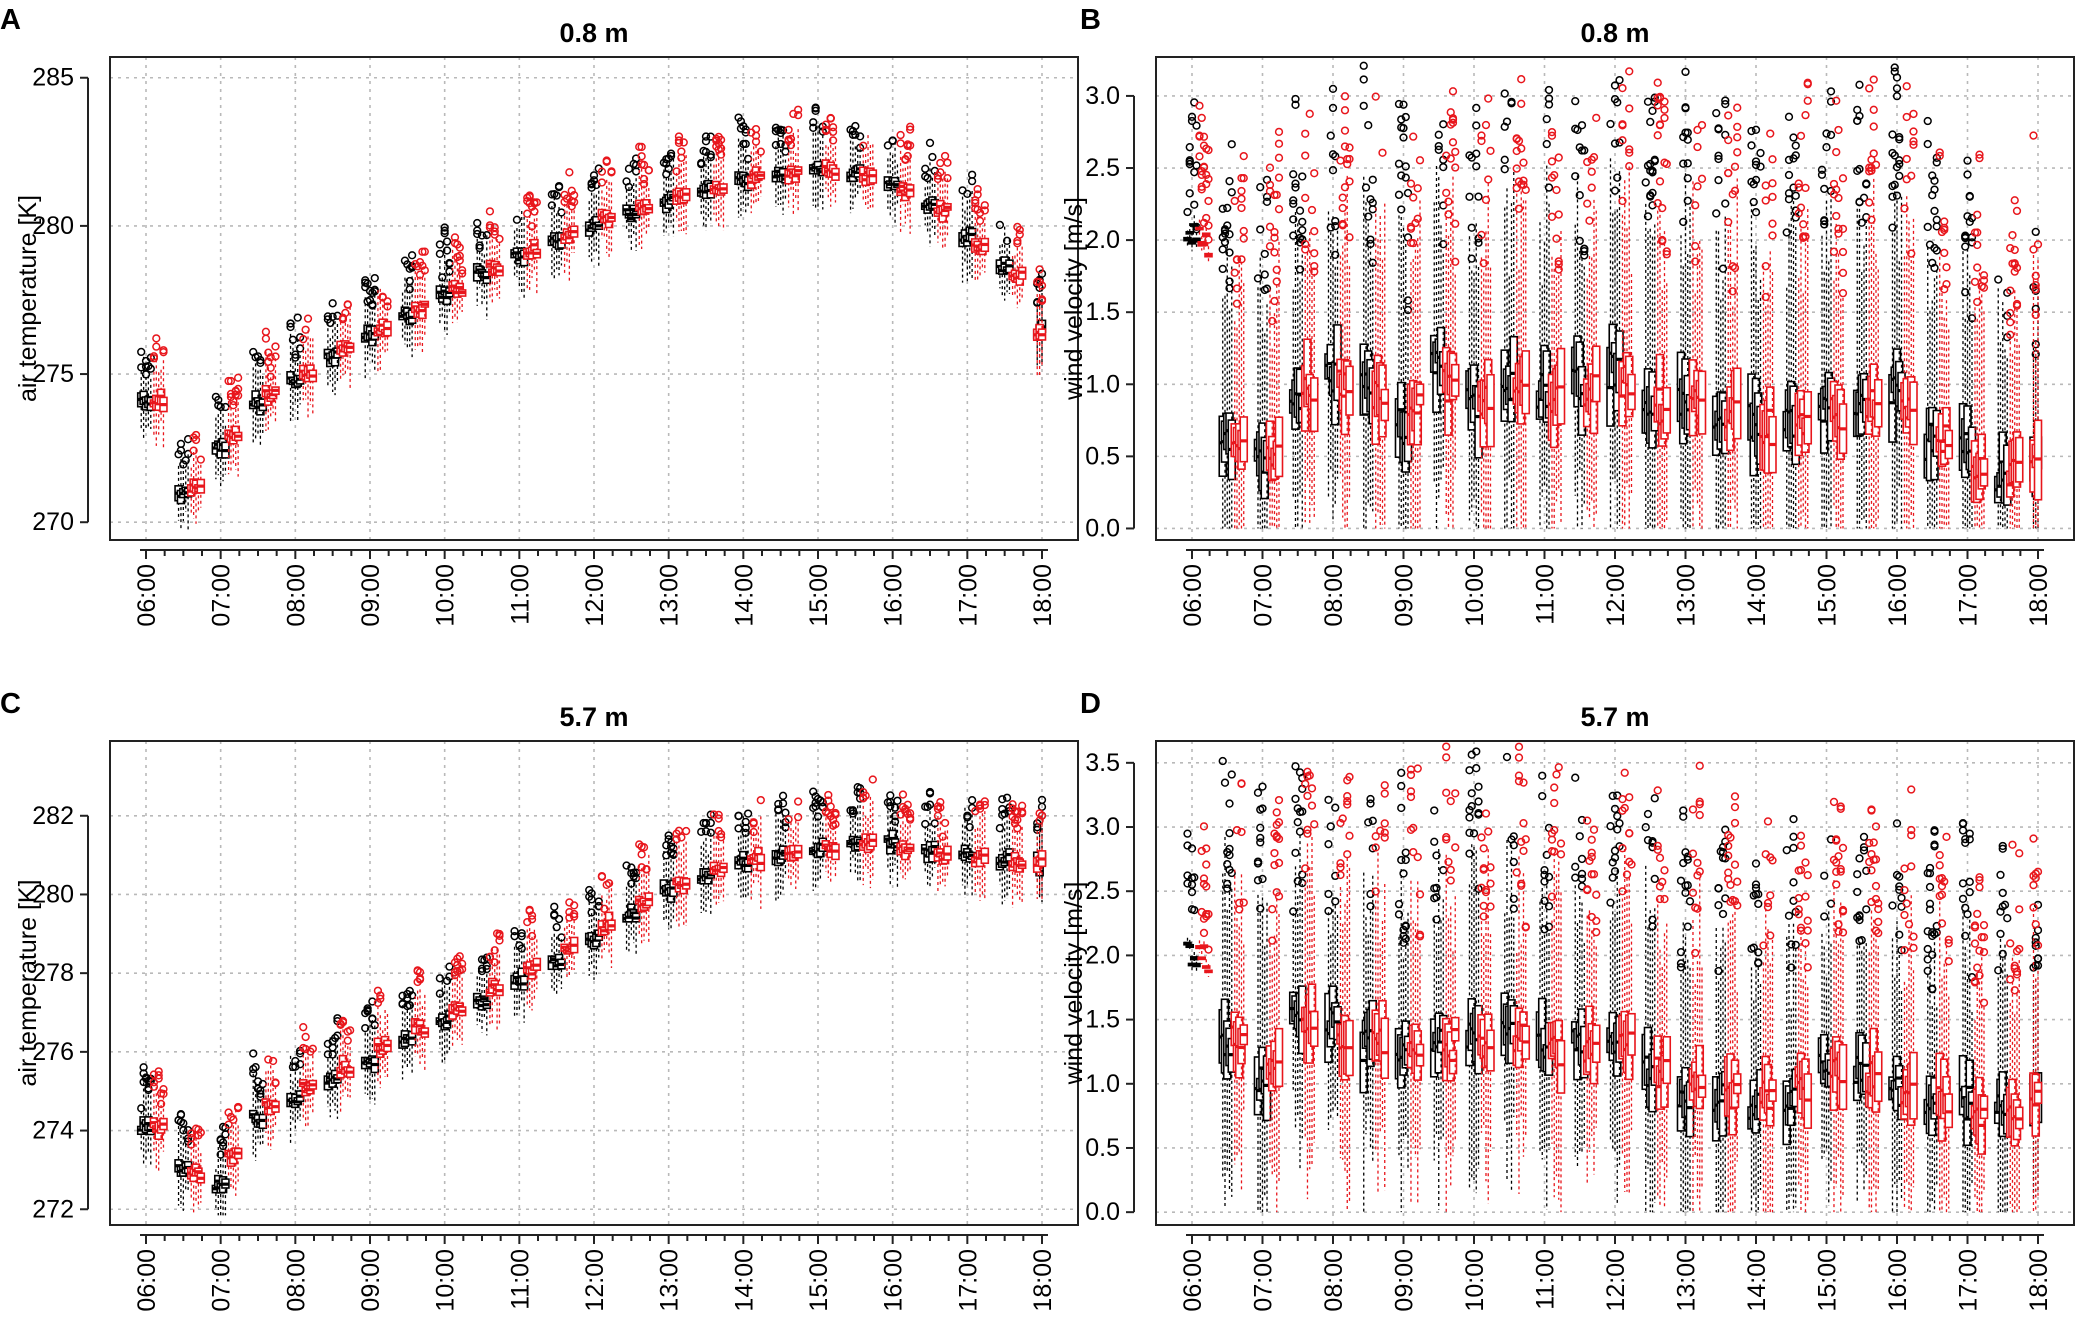  Describe the element at coordinates (53, 1052) in the screenshot. I see `y-tick-label: 276` at that location.